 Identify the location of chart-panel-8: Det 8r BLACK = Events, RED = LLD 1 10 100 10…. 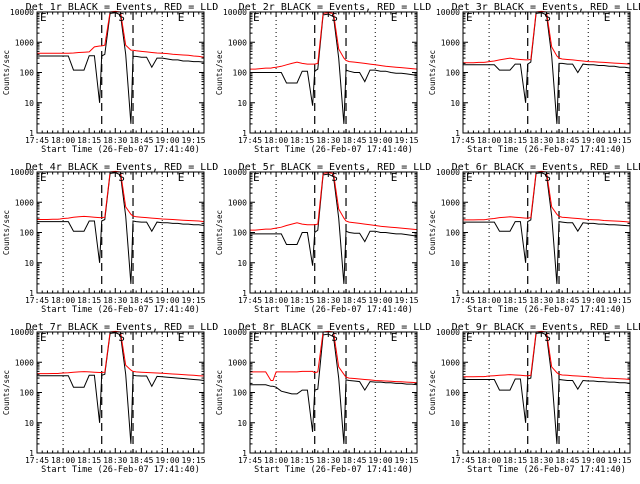
(323, 398).